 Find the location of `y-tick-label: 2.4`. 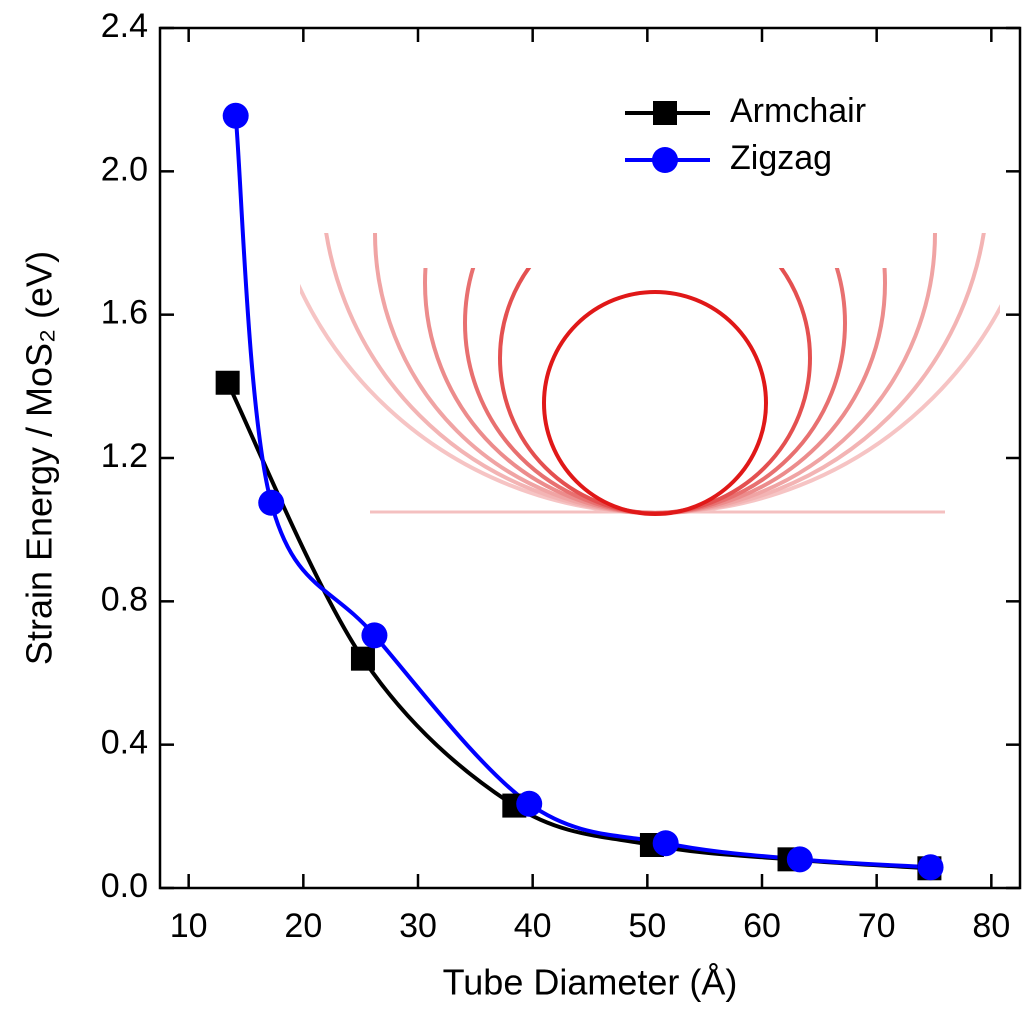

y-tick-label: 2.4 is located at coordinates (124, 26).